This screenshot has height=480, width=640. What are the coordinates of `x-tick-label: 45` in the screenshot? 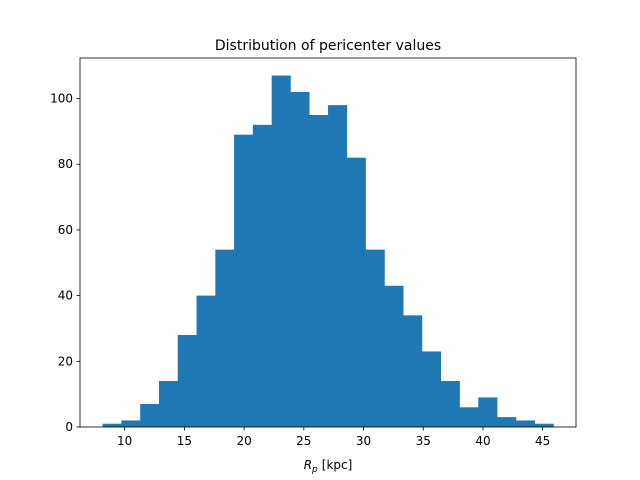 It's located at (542, 441).